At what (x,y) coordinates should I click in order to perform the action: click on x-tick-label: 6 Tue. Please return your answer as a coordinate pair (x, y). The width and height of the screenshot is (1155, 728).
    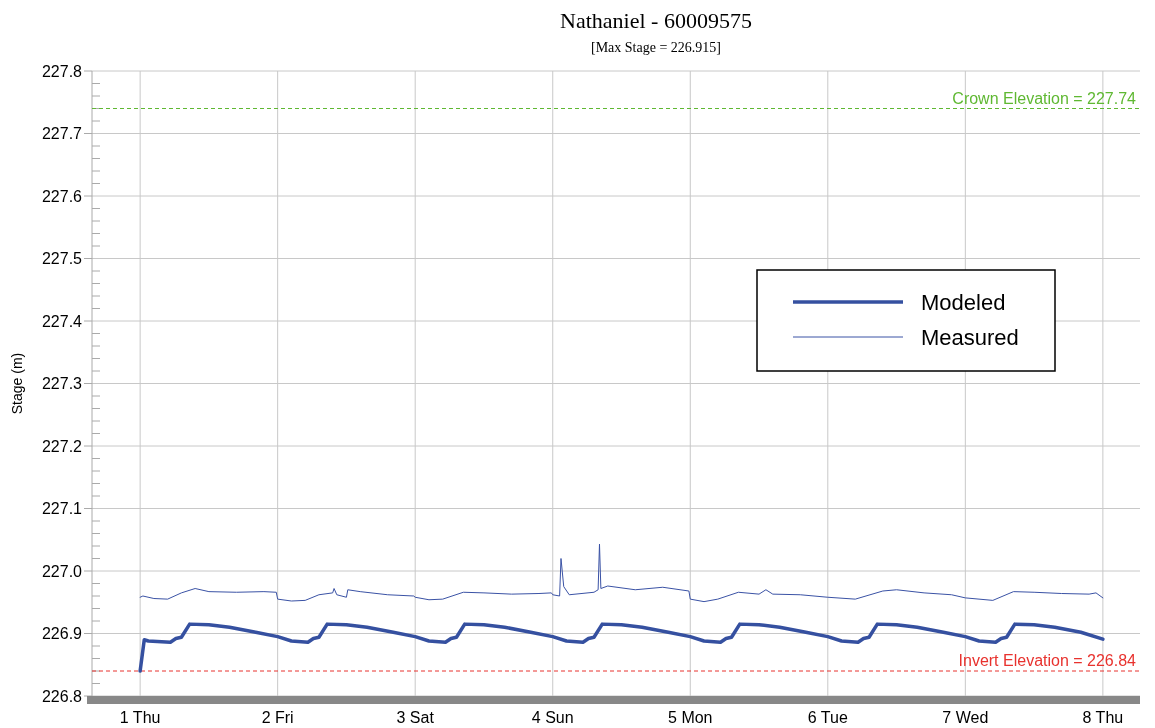
    Looking at the image, I should click on (827, 717).